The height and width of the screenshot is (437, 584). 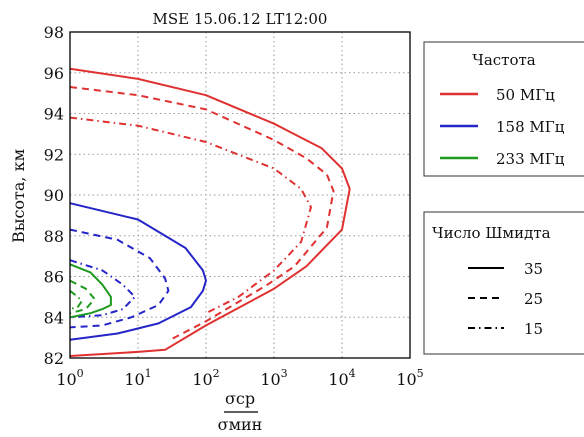 What do you see at coordinates (504, 60) in the screenshot?
I see `legend-title: Частота` at bounding box center [504, 60].